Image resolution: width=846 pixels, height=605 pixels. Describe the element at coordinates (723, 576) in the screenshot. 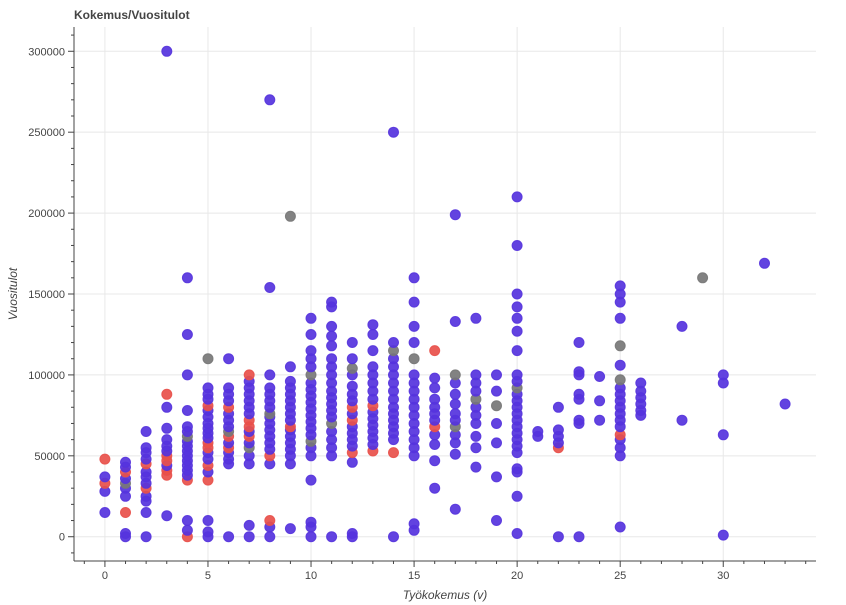

I see `x-tick-label: 30` at that location.